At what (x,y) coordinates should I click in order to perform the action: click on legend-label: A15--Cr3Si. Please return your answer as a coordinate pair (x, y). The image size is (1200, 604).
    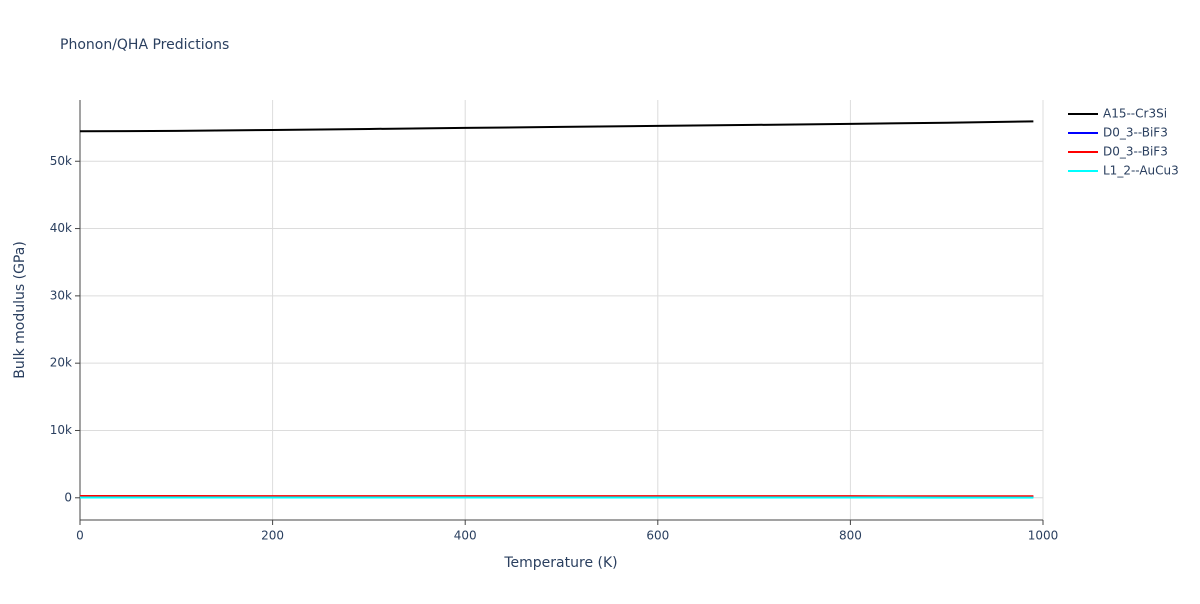
    Looking at the image, I should click on (1135, 114).